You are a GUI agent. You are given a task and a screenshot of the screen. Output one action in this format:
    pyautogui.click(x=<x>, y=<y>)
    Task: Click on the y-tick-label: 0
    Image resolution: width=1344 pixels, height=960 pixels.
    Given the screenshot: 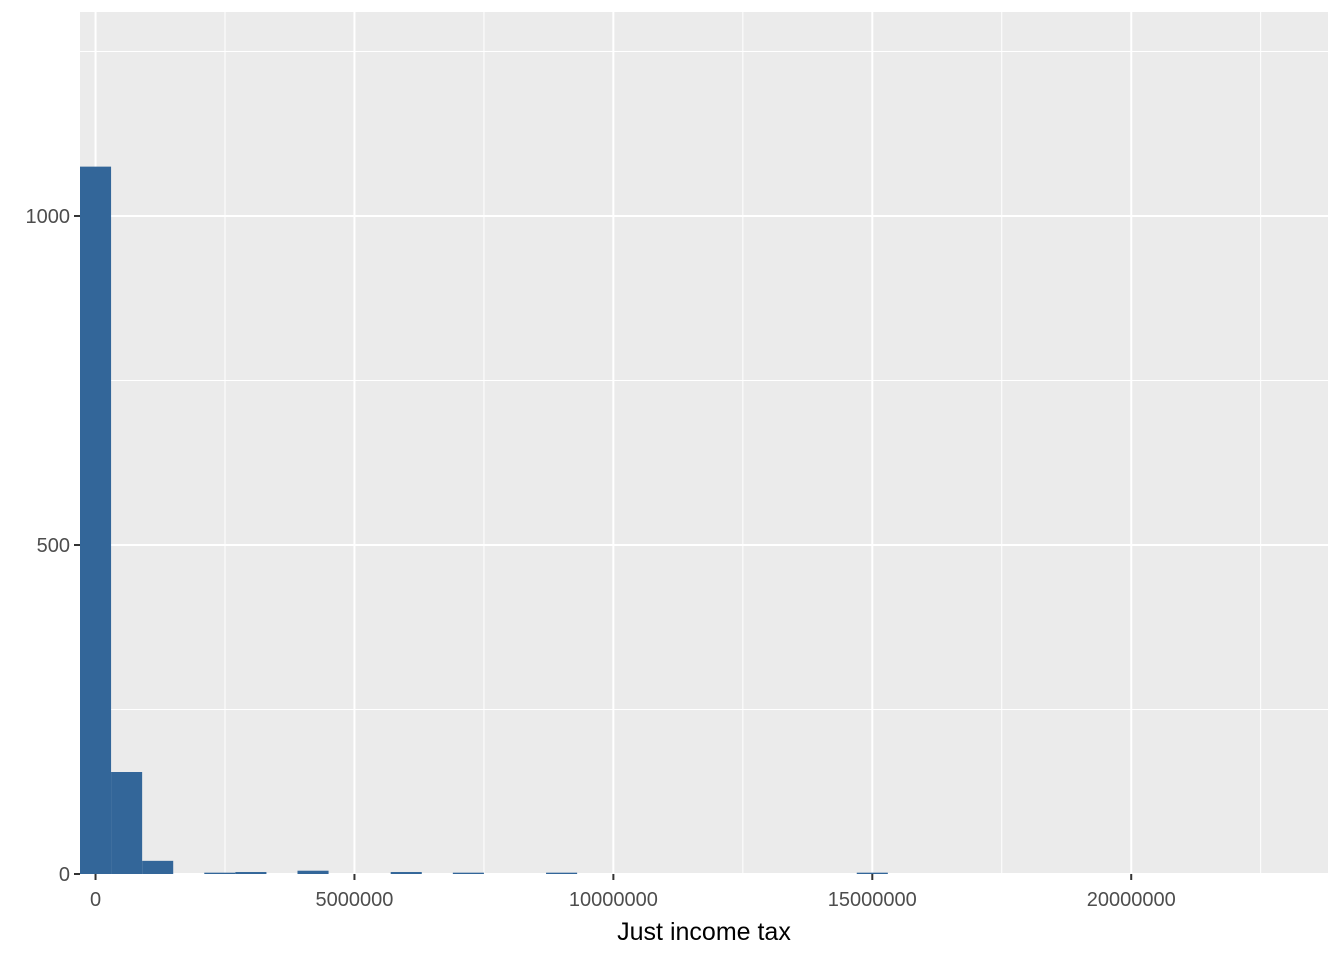 What is the action you would take?
    pyautogui.click(x=64, y=875)
    